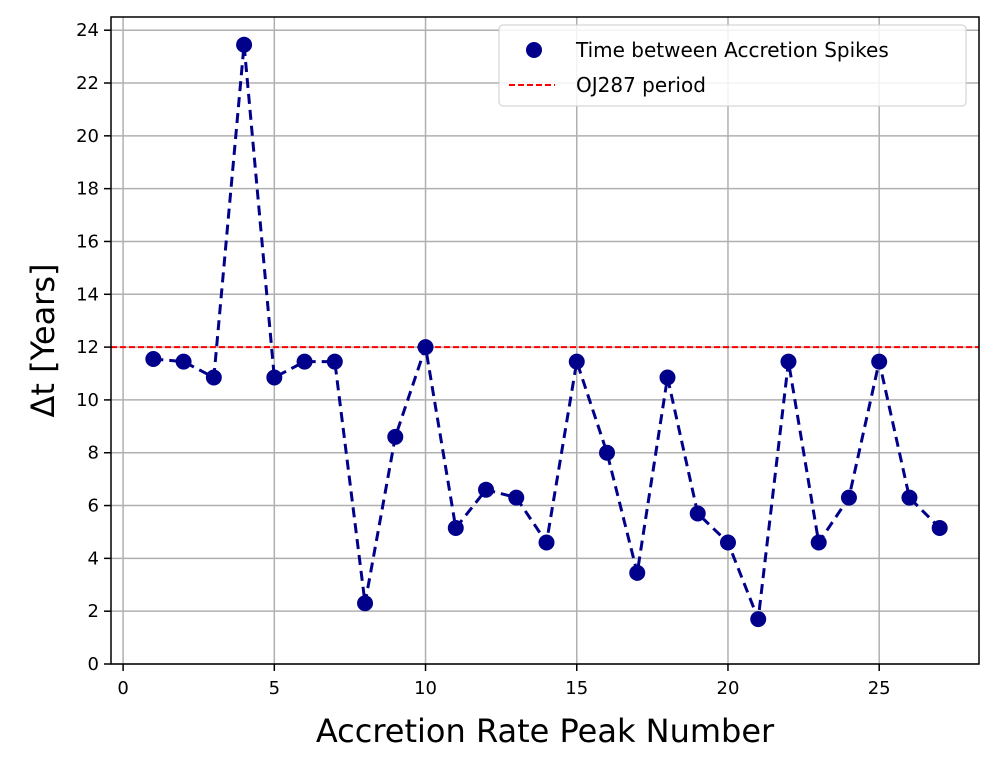  What do you see at coordinates (87, 294) in the screenshot?
I see `y-tick-label: 14` at bounding box center [87, 294].